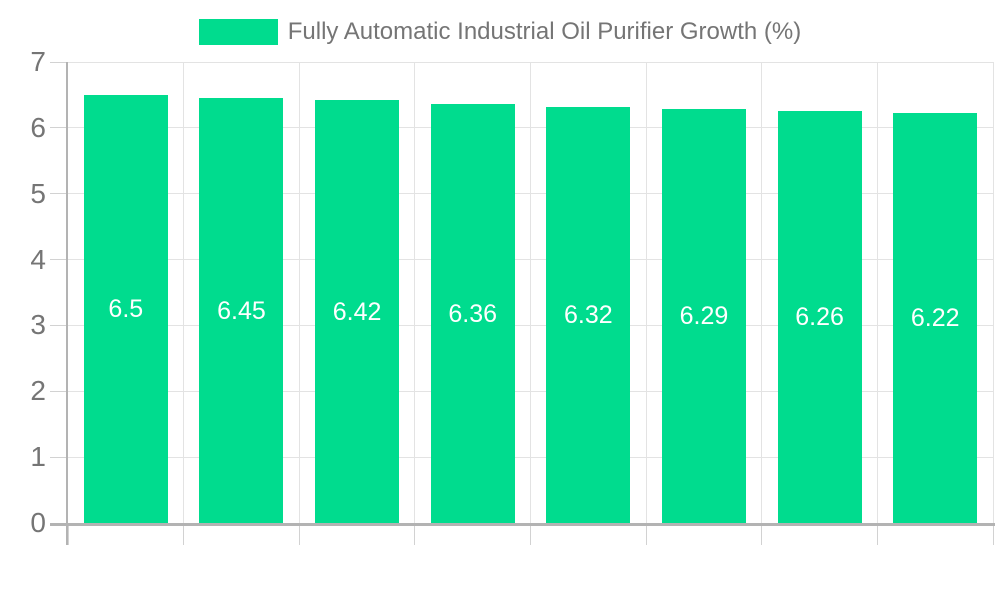 This screenshot has width=1000, height=600. I want to click on y-axis-tick-label: 2, so click(38, 391).